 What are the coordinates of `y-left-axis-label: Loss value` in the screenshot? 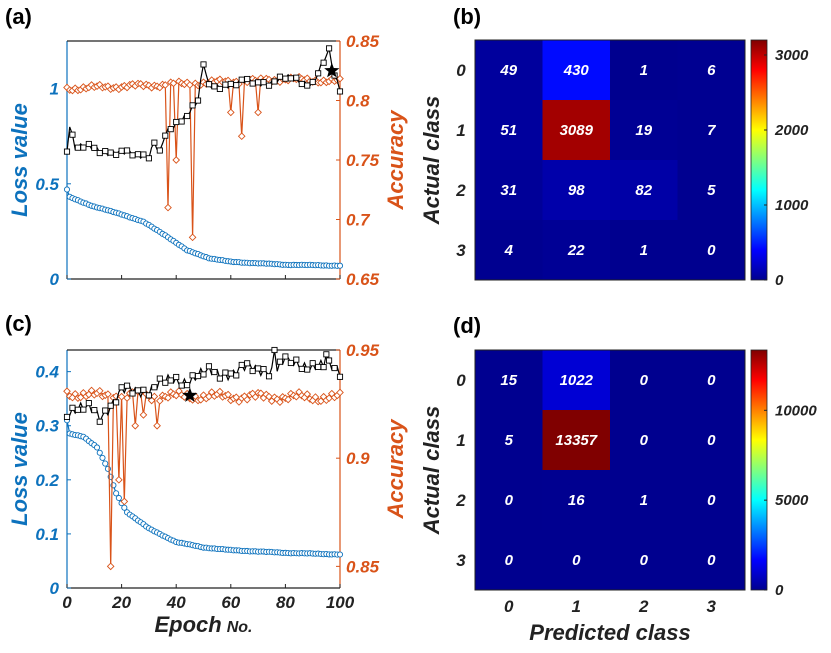 It's located at (19, 469).